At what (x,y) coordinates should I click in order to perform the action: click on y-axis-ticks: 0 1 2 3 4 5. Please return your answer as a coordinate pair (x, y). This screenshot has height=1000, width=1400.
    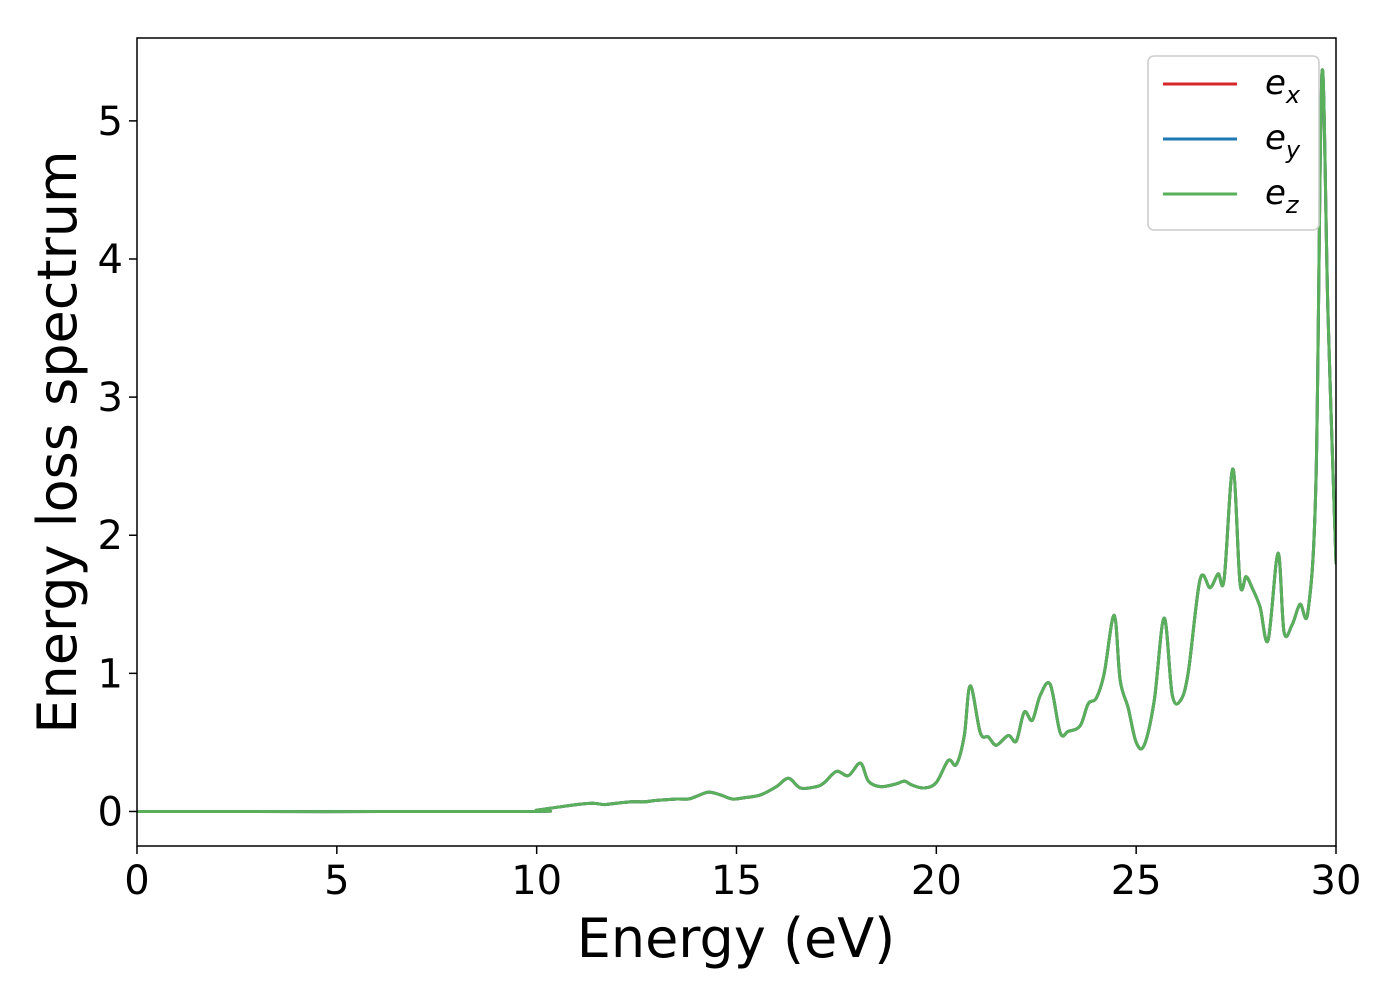
    Looking at the image, I should click on (117, 467).